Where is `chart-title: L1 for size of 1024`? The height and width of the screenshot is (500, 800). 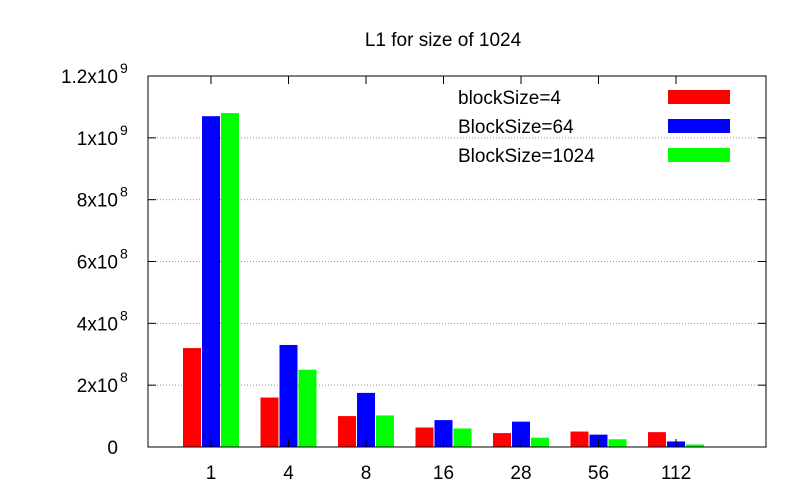
chart-title: L1 for size of 1024 is located at coordinates (443, 40).